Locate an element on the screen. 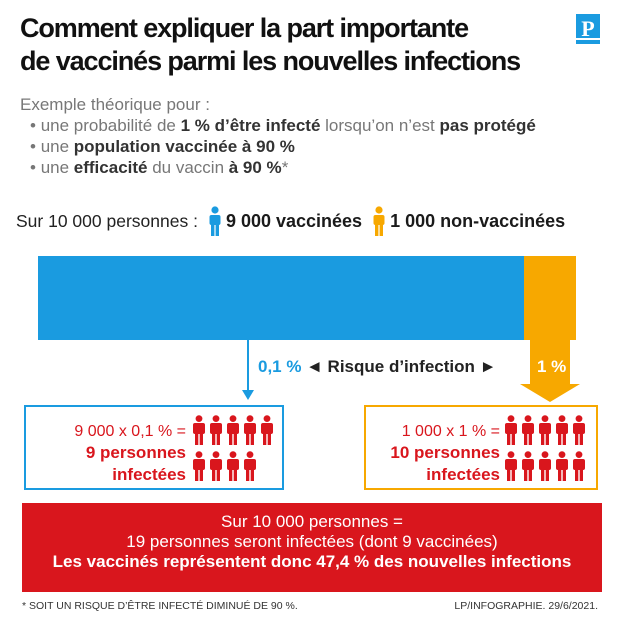 The height and width of the screenshot is (622, 622). population-lead: Sur 10 000 personnes : is located at coordinates (107, 220).